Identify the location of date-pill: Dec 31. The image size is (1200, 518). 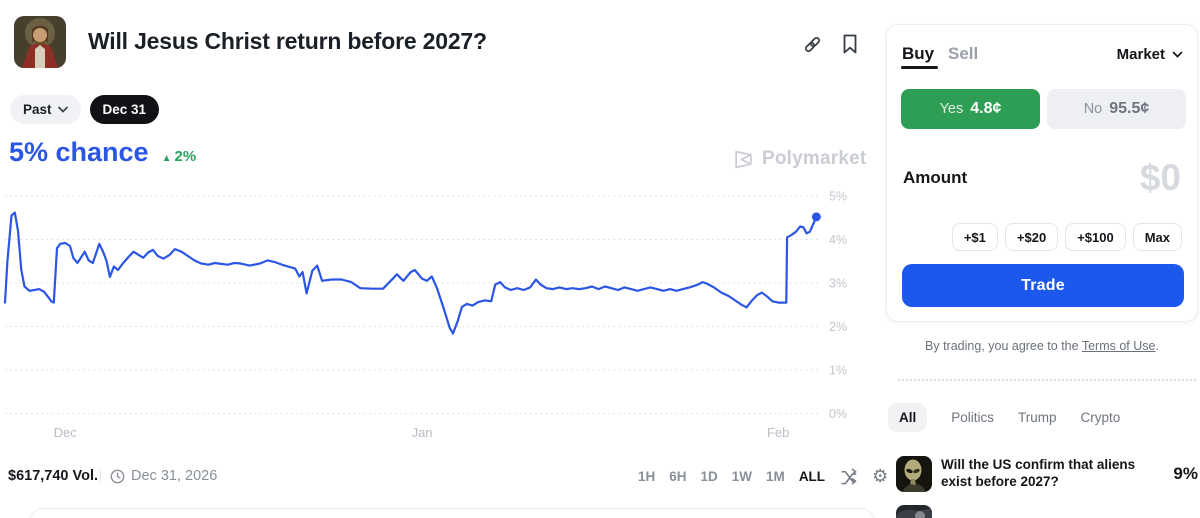
(124, 109).